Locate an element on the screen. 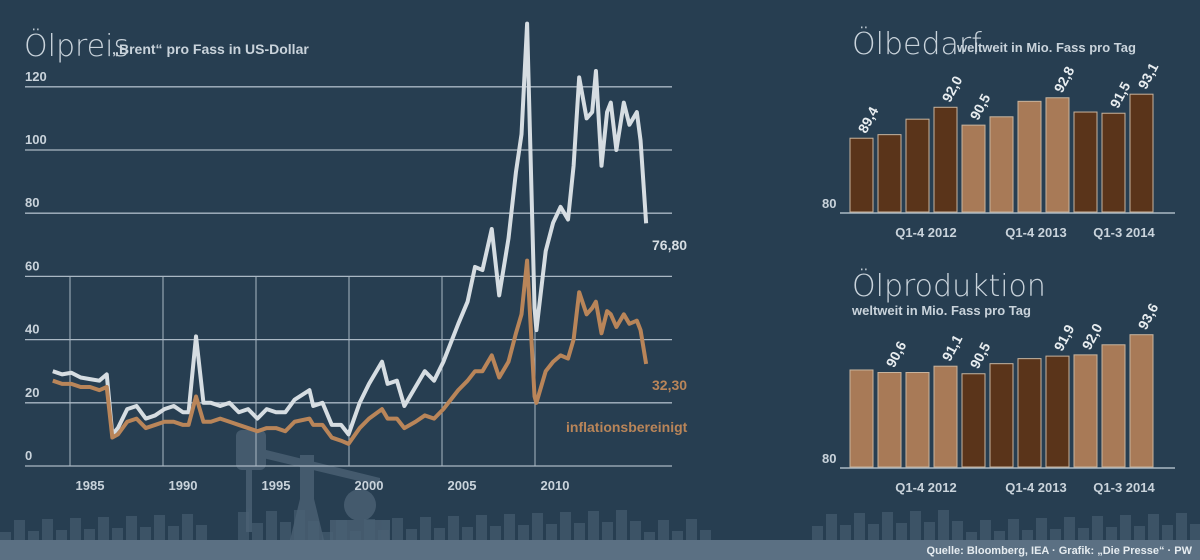 This screenshot has width=1200, height=560. x-tick-label: 2010 is located at coordinates (555, 485).